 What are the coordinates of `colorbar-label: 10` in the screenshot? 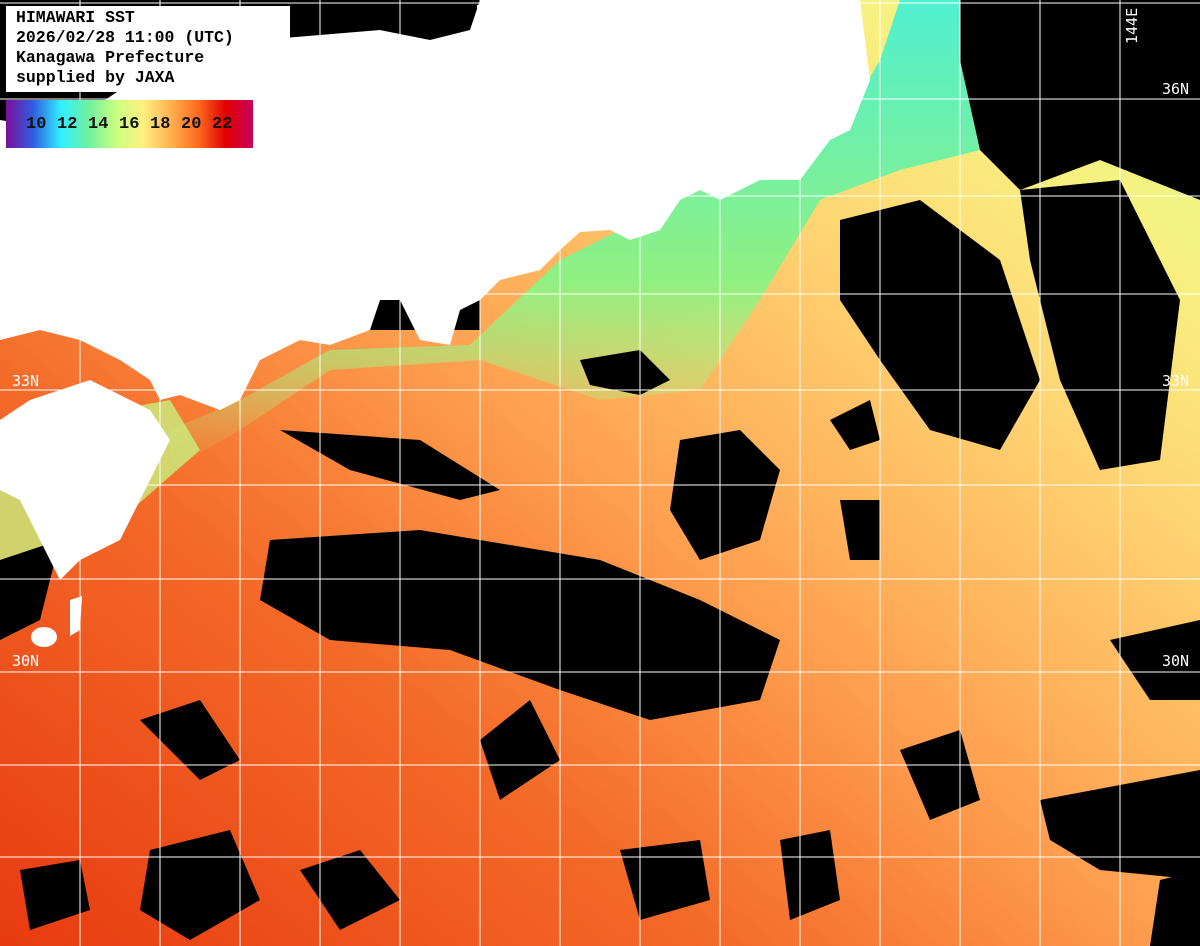 It's located at (36, 124).